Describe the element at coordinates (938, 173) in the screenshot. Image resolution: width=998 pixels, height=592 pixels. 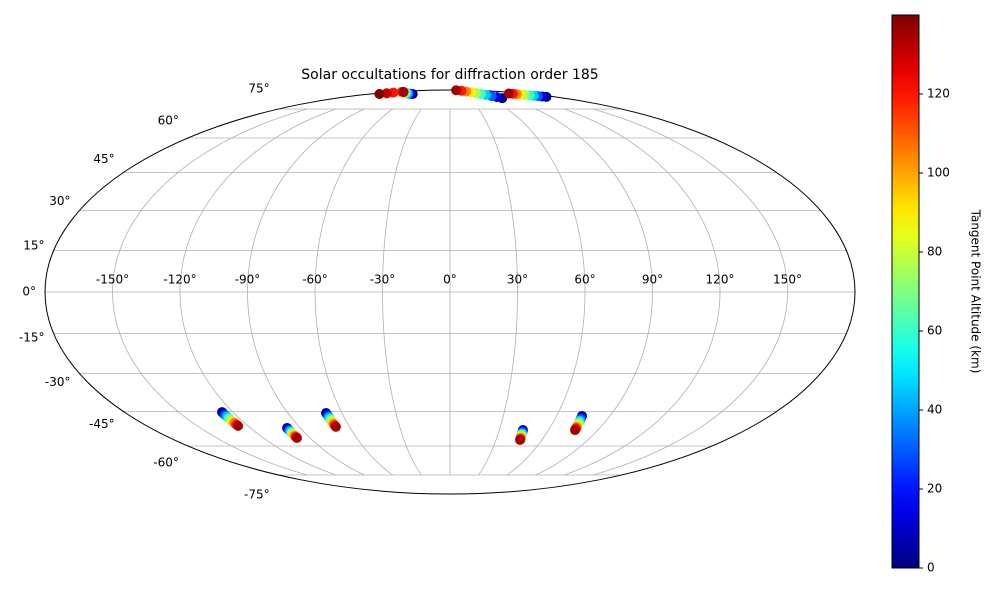
I see `colorbar-tick-label: 100` at that location.